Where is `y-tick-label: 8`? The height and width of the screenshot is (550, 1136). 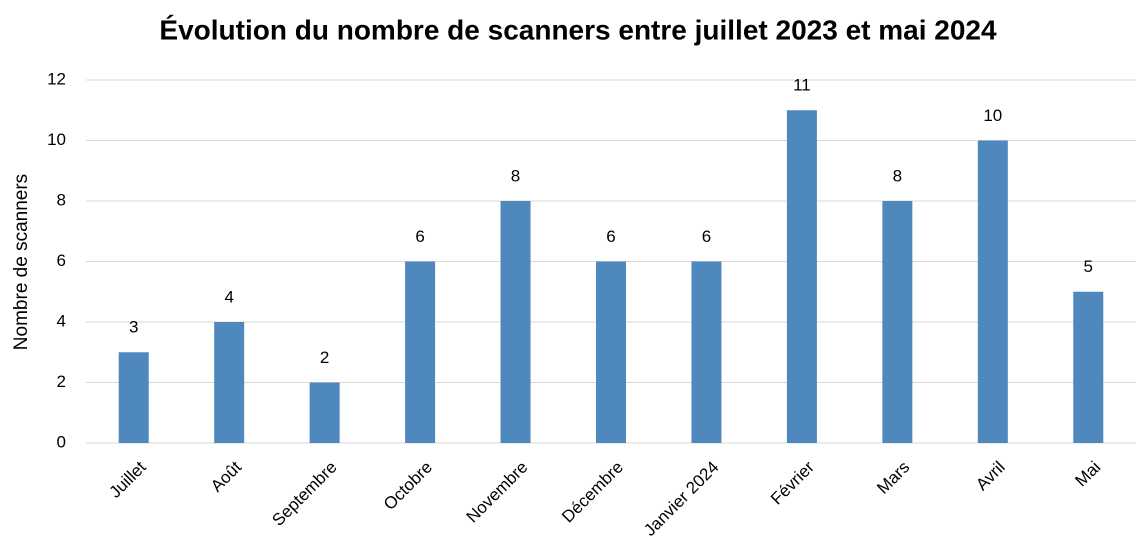 y-tick-label: 8 is located at coordinates (61, 199).